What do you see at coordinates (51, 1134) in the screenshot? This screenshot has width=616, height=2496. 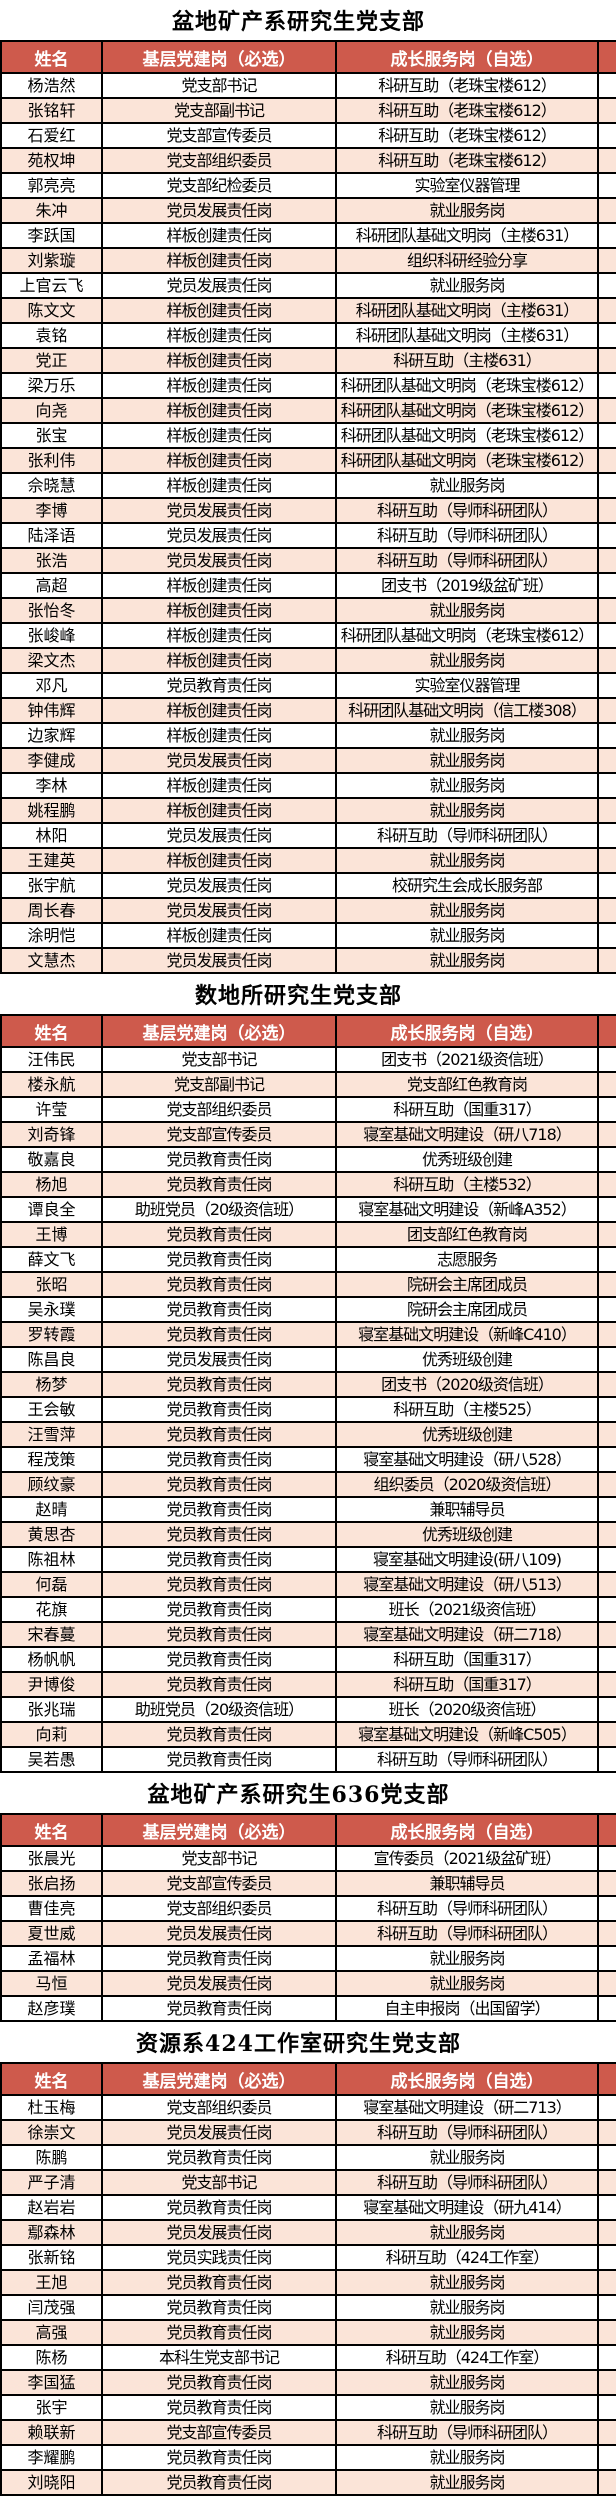 I see `name-cell: 刘奇锋` at bounding box center [51, 1134].